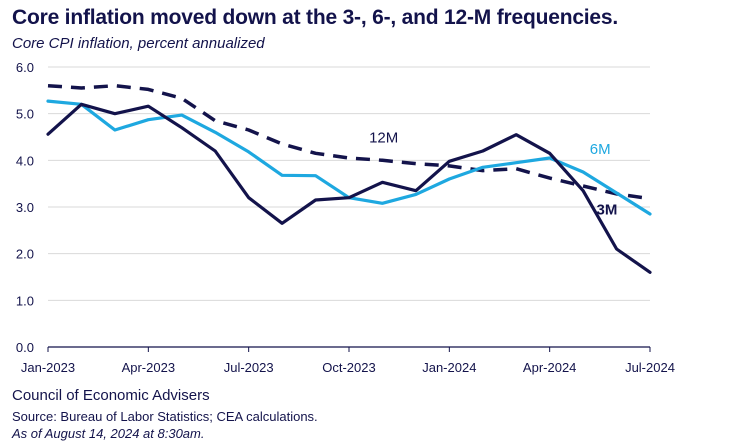 The width and height of the screenshot is (737, 446). Describe the element at coordinates (25, 254) in the screenshot. I see `y-tick-label: 2.0` at that location.